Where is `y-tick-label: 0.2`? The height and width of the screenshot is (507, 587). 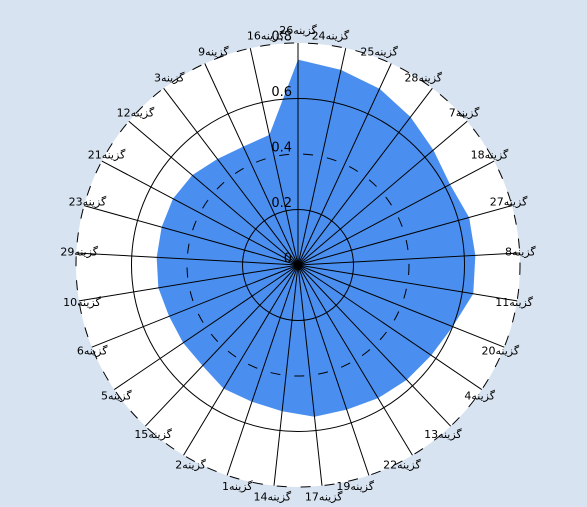
y-tick-label: 0.2 is located at coordinates (281, 203).